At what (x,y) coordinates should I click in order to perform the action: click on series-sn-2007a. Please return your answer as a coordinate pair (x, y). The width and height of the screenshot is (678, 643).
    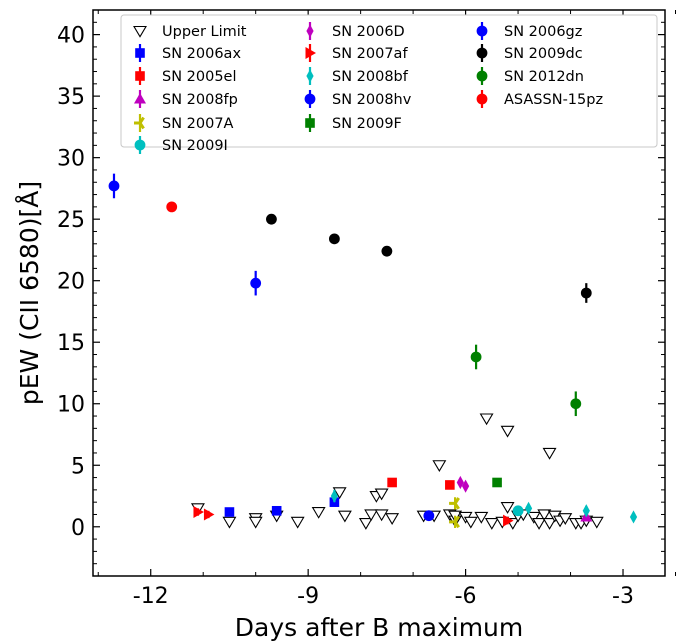
    Looking at the image, I should click on (454, 513).